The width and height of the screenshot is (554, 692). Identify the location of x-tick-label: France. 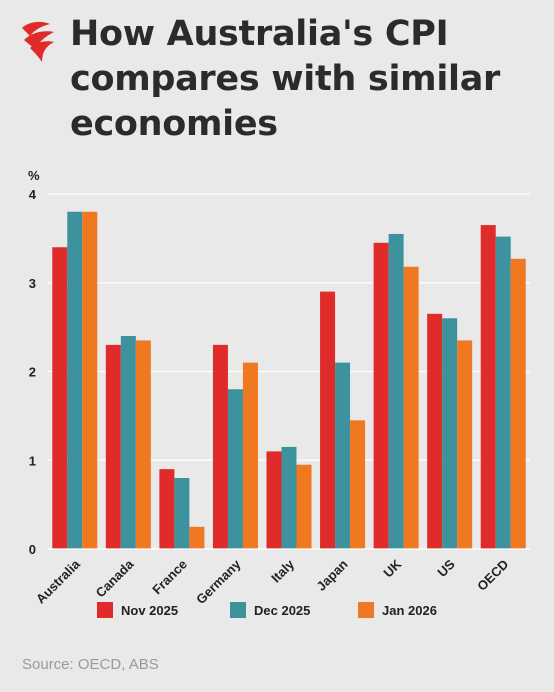
(169, 577).